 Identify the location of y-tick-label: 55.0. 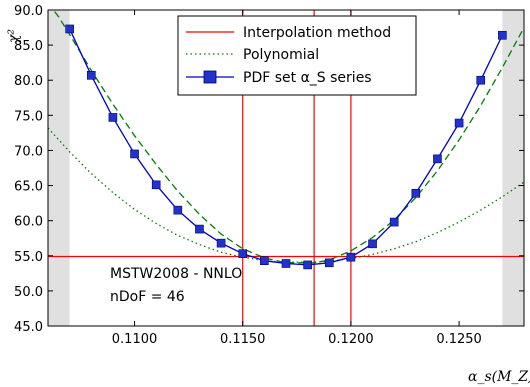
(28, 257).